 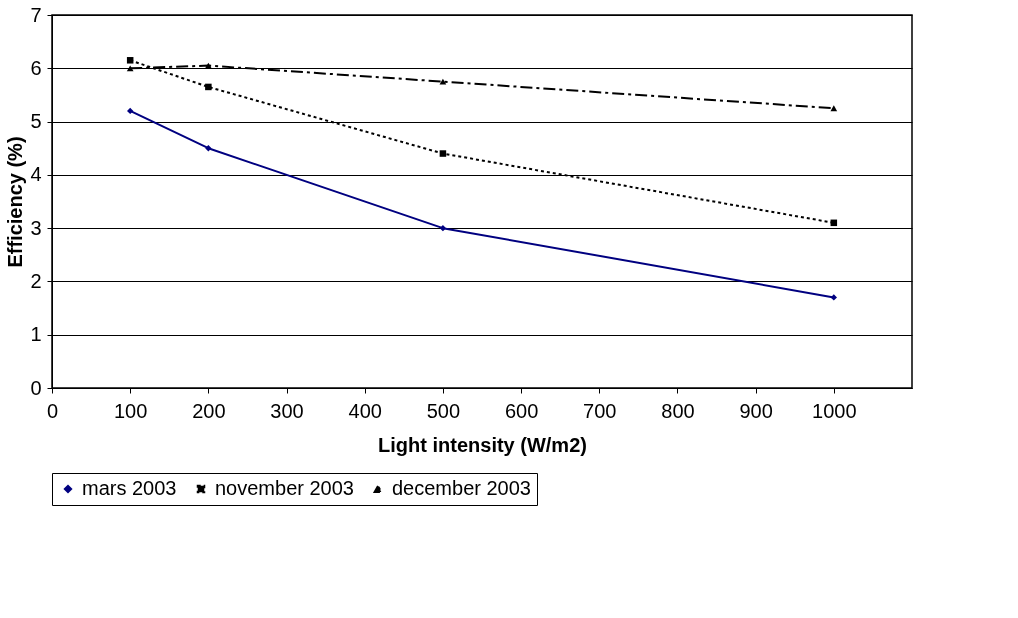 What do you see at coordinates (36, 280) in the screenshot?
I see `y-tick-label: 2` at bounding box center [36, 280].